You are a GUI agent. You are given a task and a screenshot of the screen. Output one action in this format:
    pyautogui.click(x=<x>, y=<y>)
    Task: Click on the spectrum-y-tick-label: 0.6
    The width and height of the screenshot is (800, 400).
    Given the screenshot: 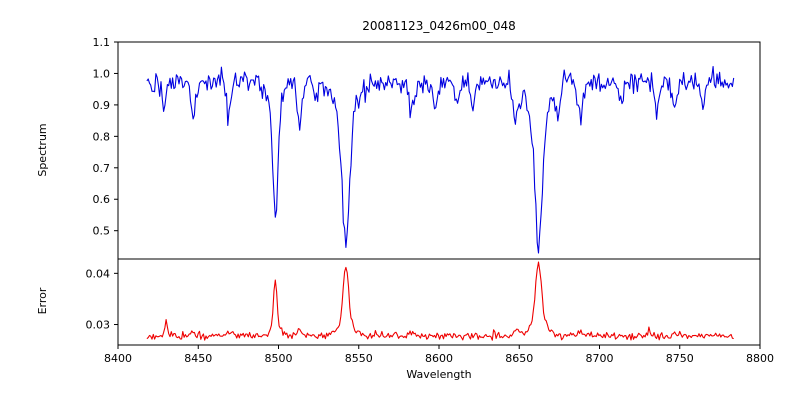 What is the action you would take?
    pyautogui.click(x=102, y=199)
    